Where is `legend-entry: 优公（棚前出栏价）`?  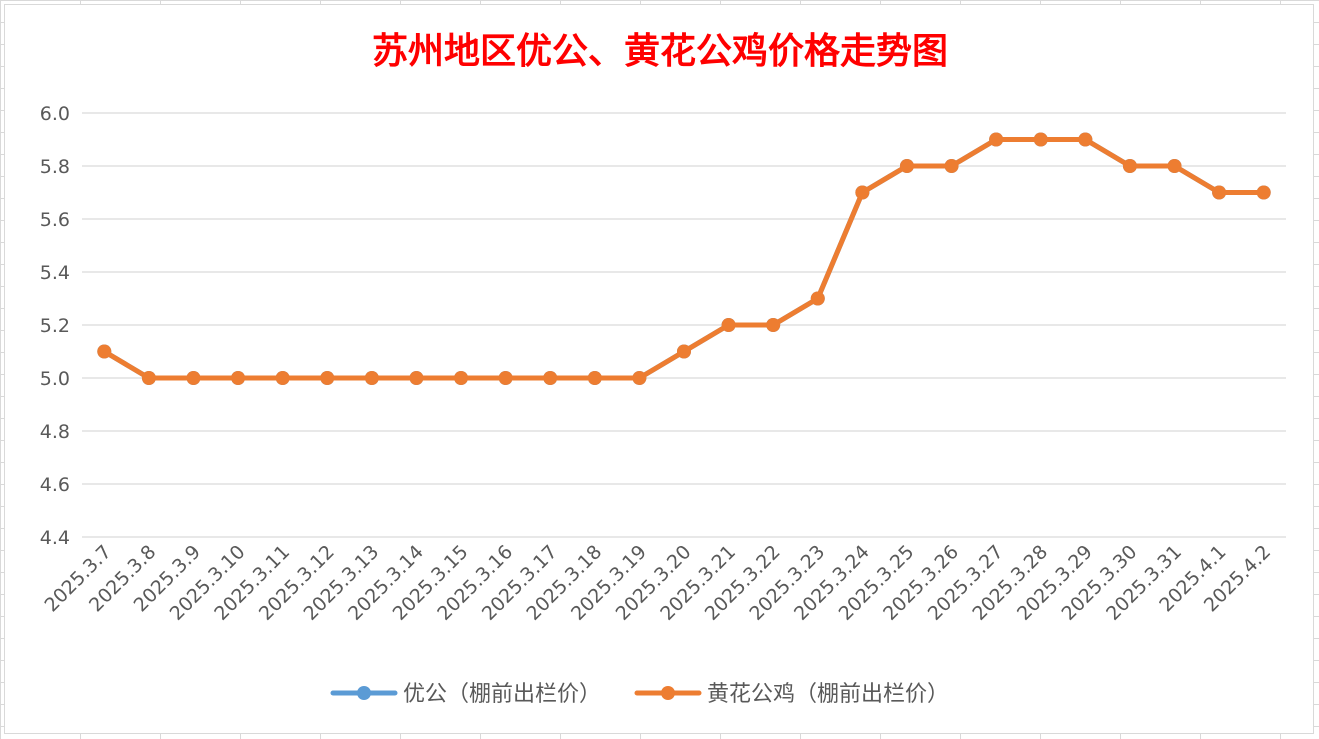
legend-entry: 优公（棚前出栏价） is located at coordinates (465, 694).